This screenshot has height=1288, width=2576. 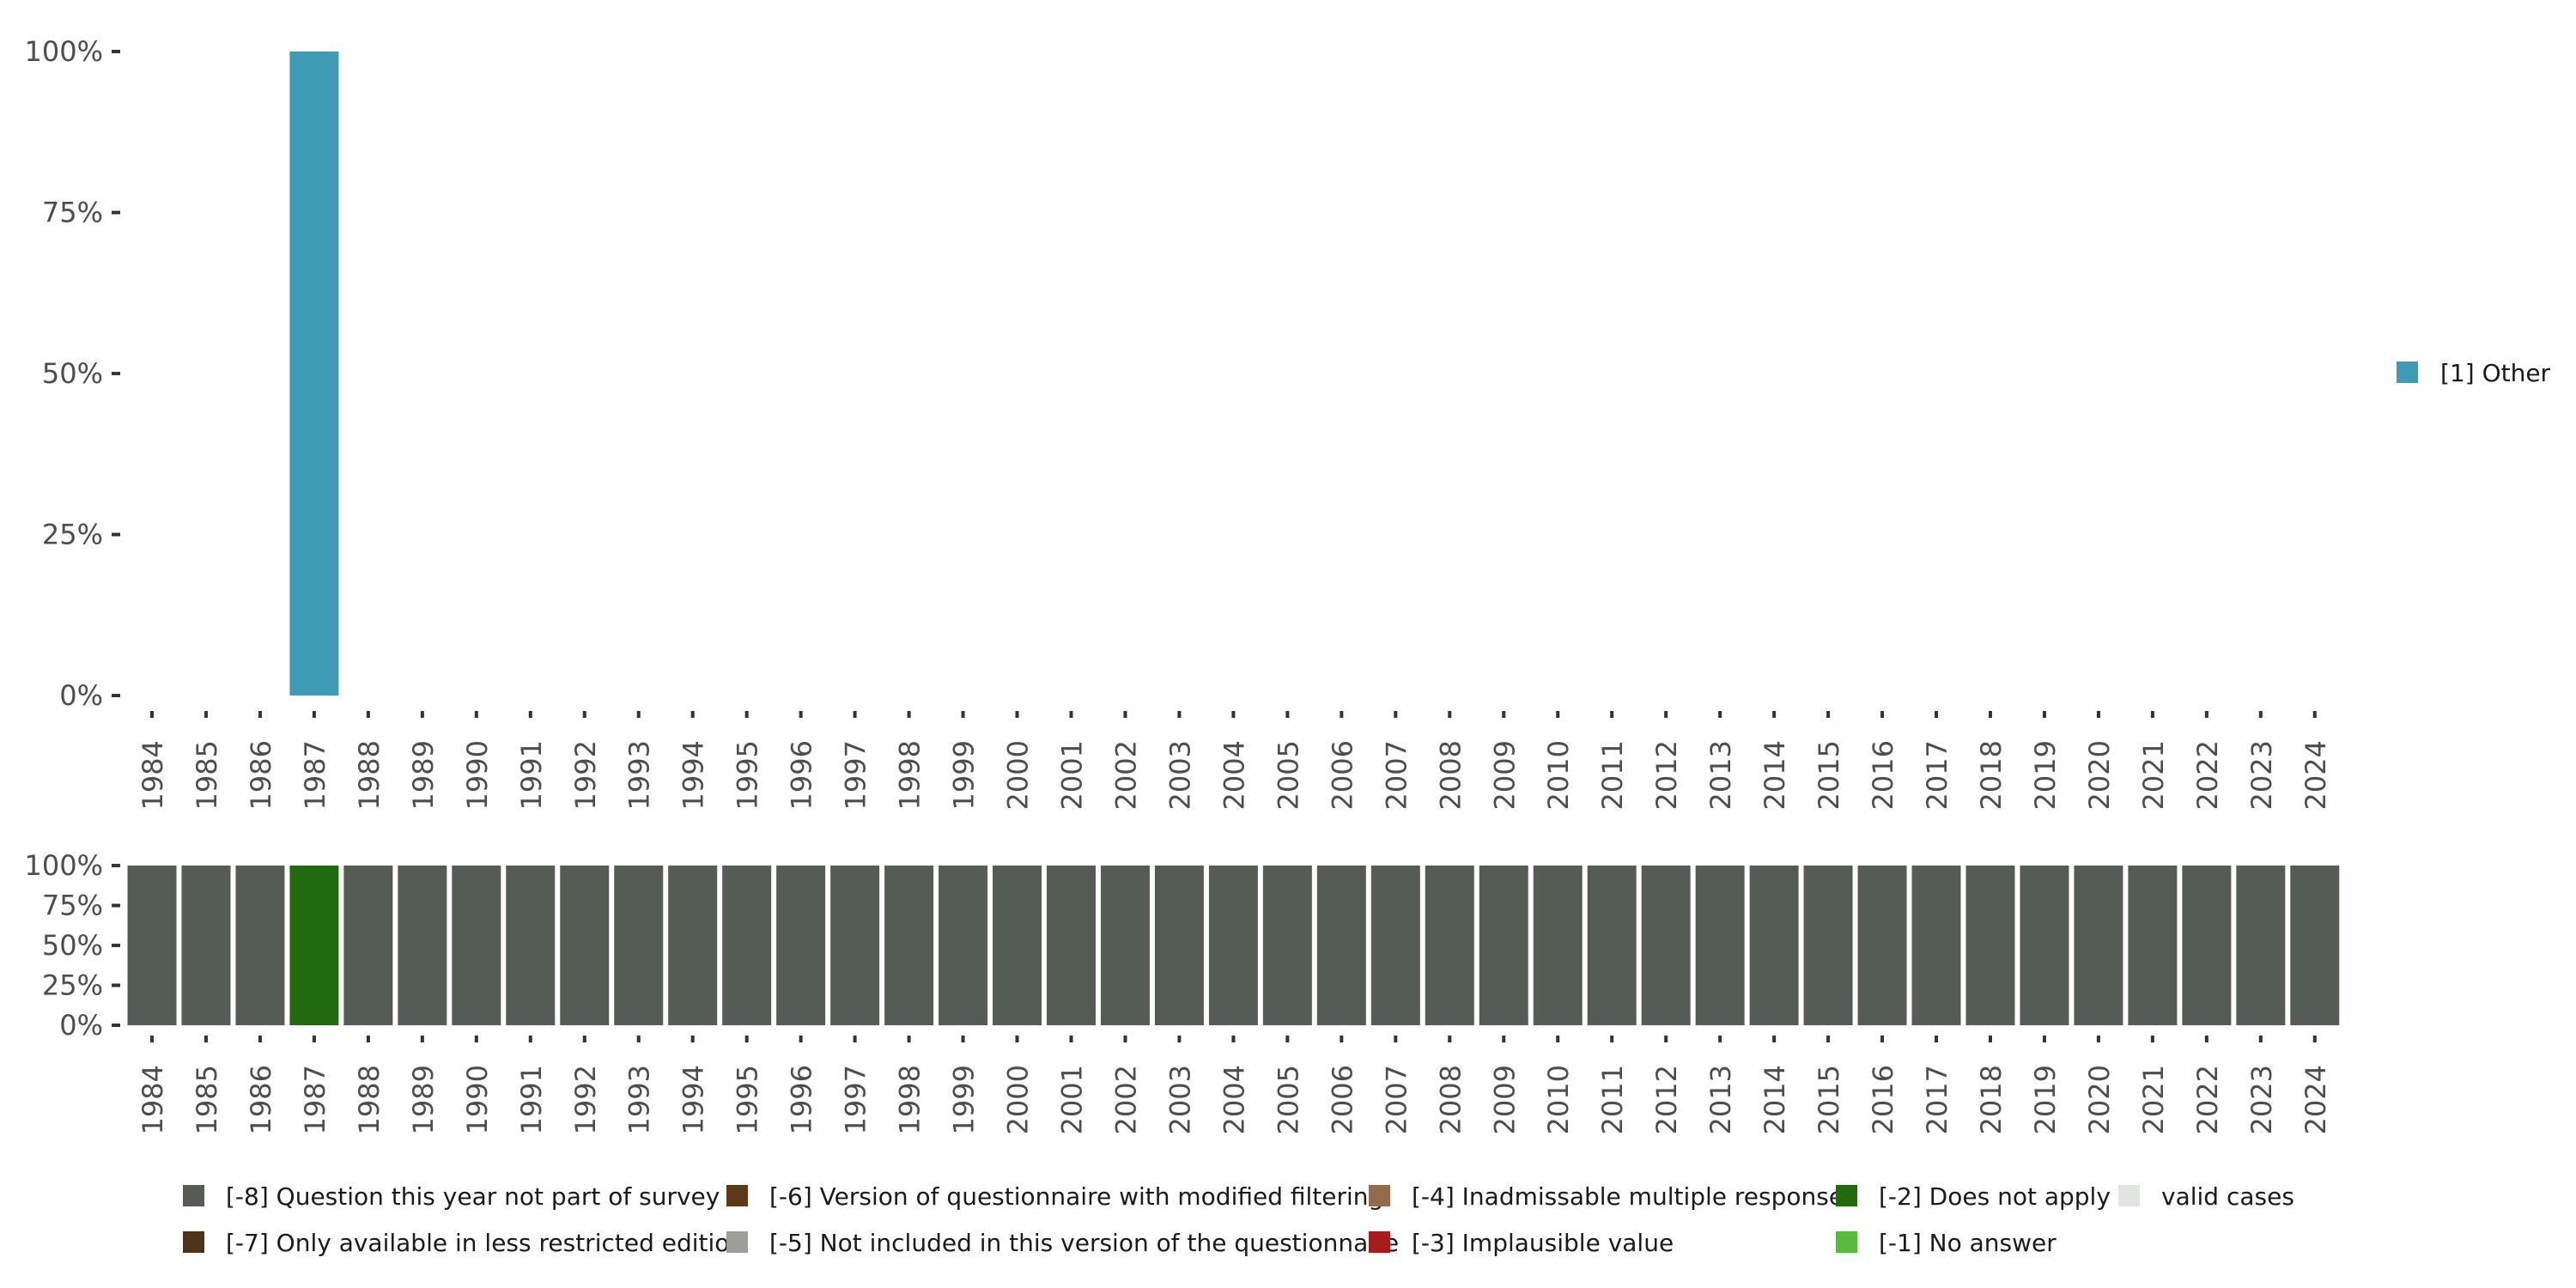 I want to click on bottom-bar-1994, so click(x=693, y=946).